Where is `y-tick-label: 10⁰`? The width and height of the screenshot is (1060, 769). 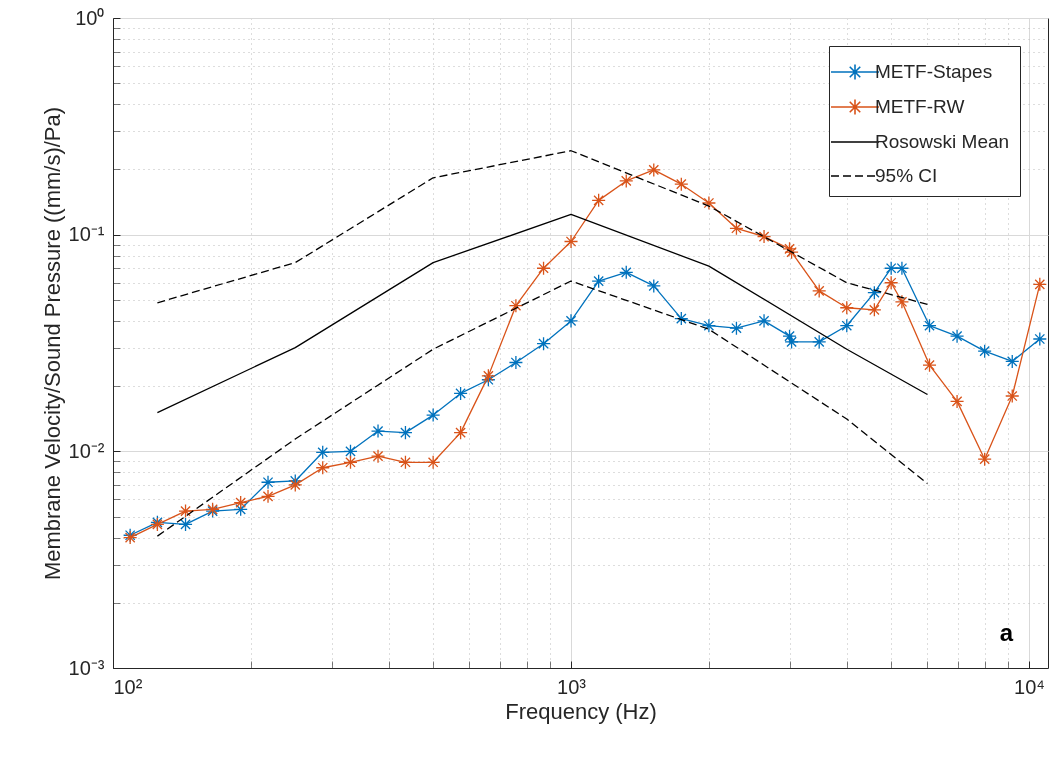 y-tick-label: 10⁰ is located at coordinates (90, 17).